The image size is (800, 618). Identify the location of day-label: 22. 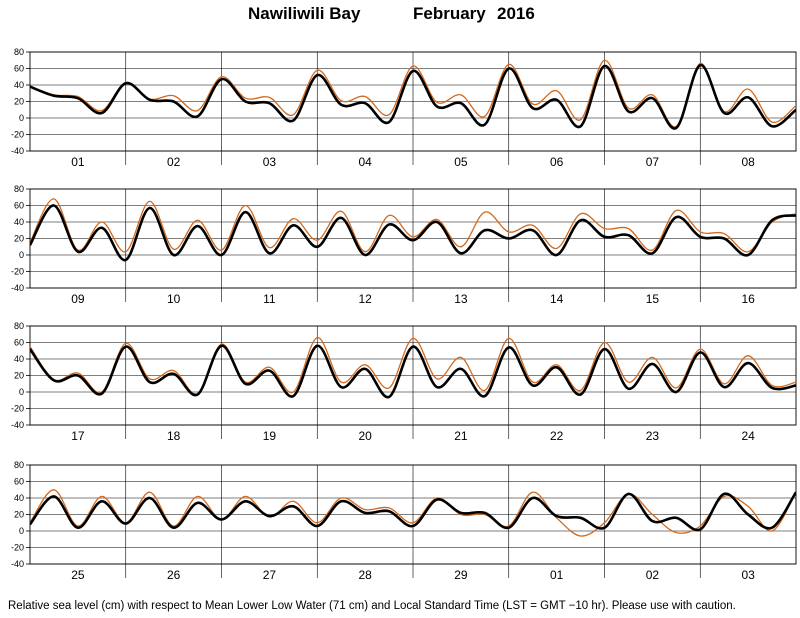
(557, 436).